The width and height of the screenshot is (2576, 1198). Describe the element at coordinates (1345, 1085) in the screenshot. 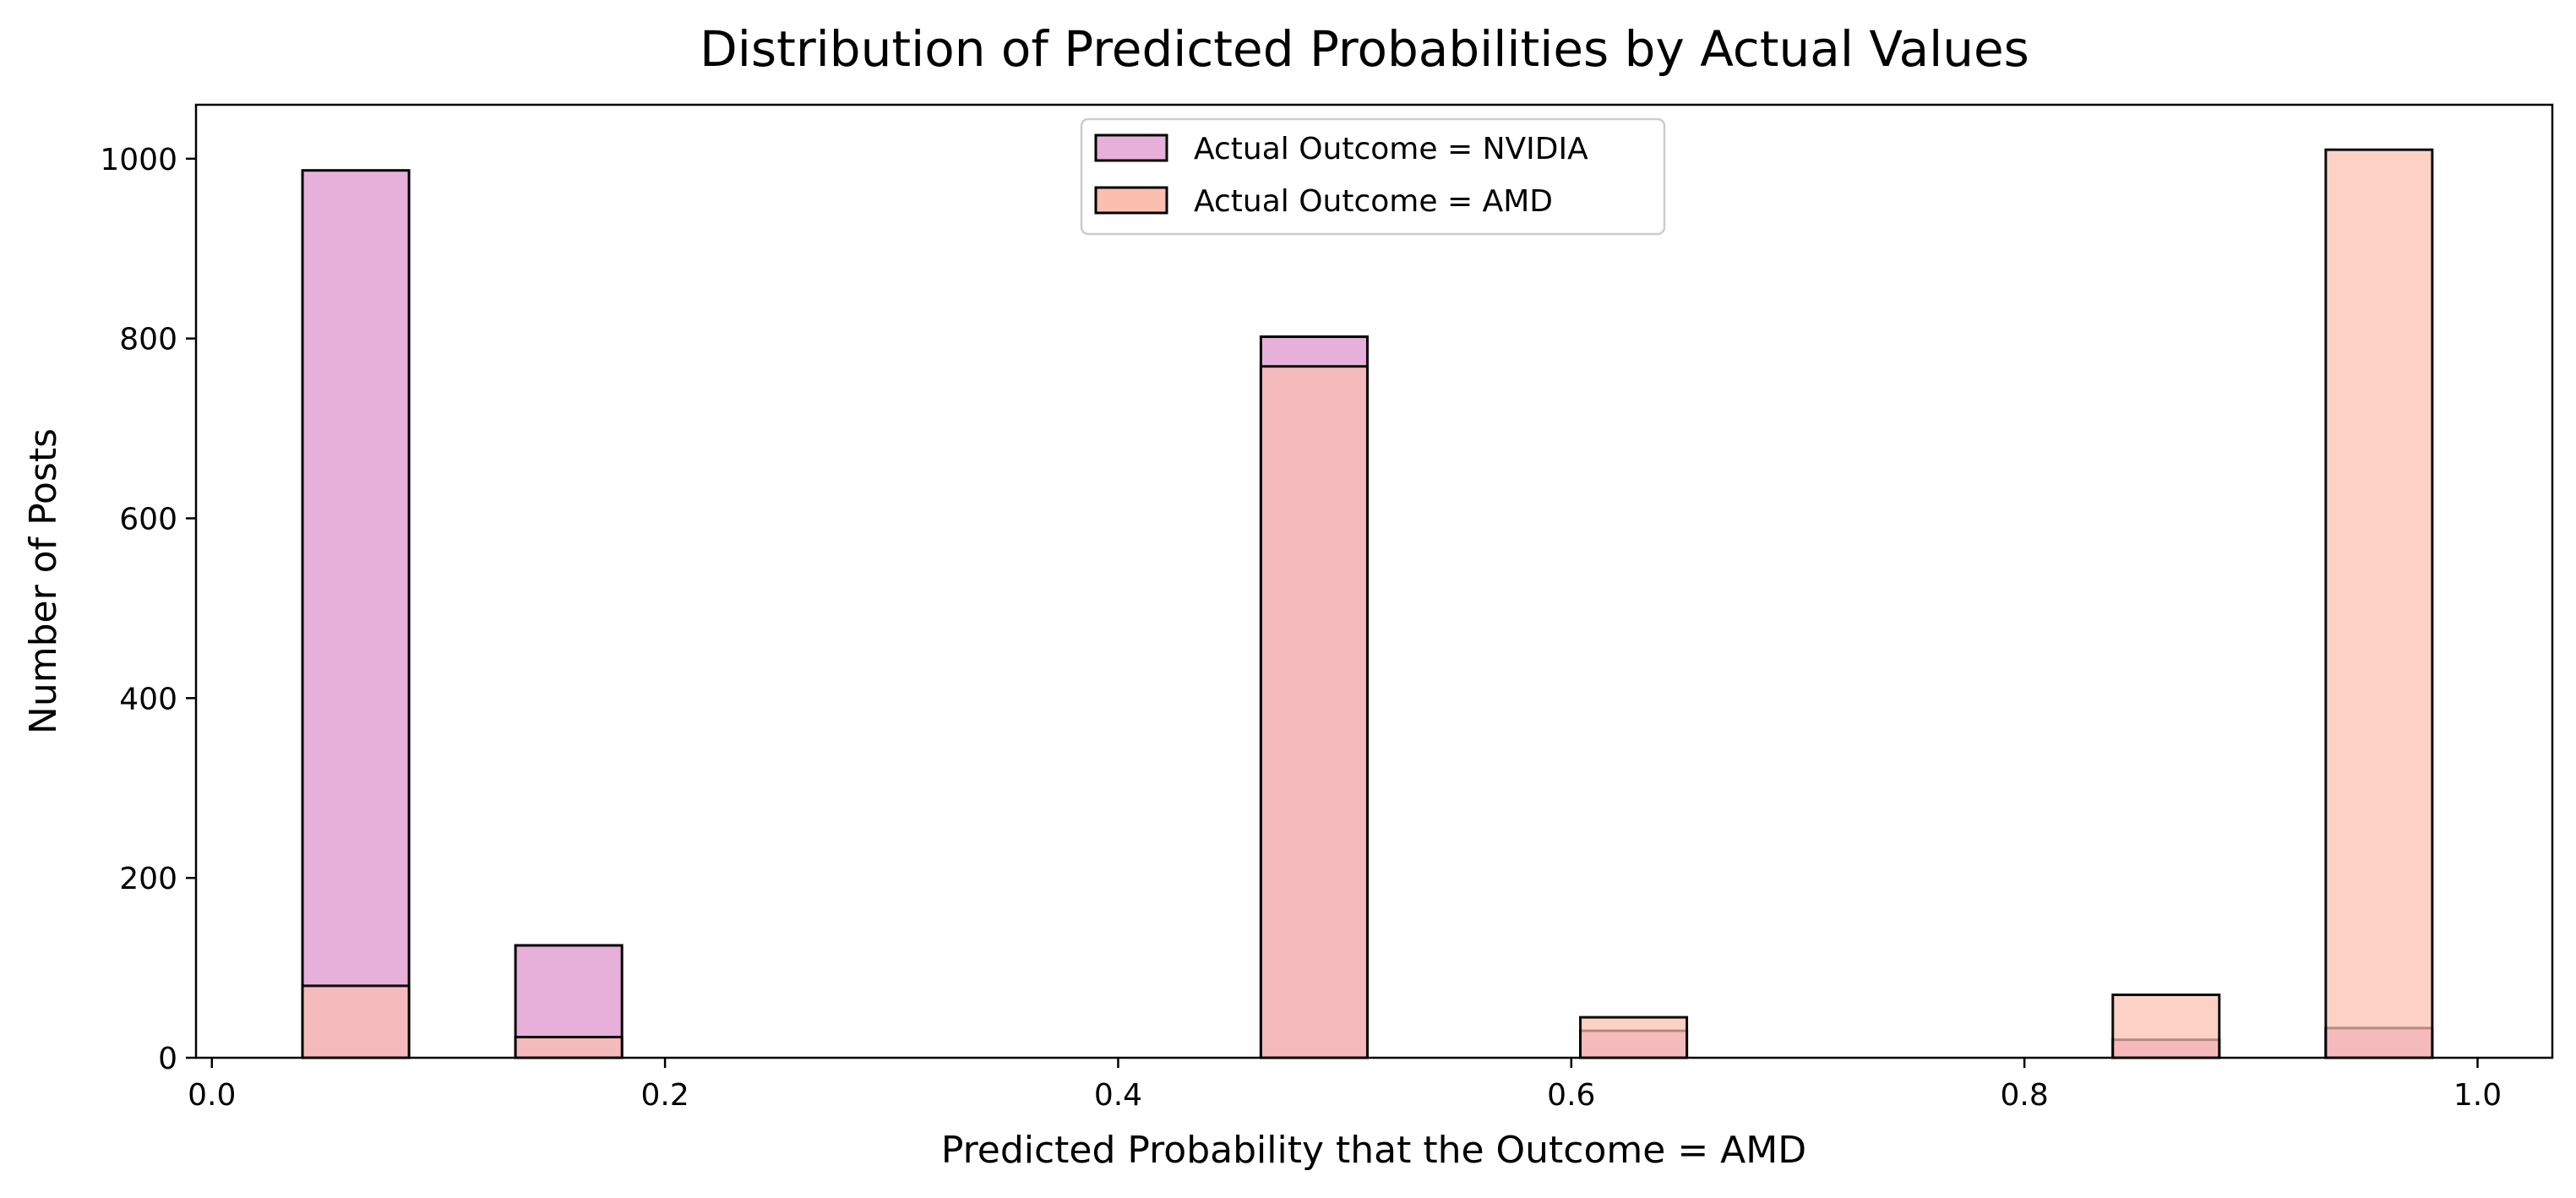

I see `x-axis-ticks: 0.0 0.2 0.4 0.6 0.8 1.0` at that location.